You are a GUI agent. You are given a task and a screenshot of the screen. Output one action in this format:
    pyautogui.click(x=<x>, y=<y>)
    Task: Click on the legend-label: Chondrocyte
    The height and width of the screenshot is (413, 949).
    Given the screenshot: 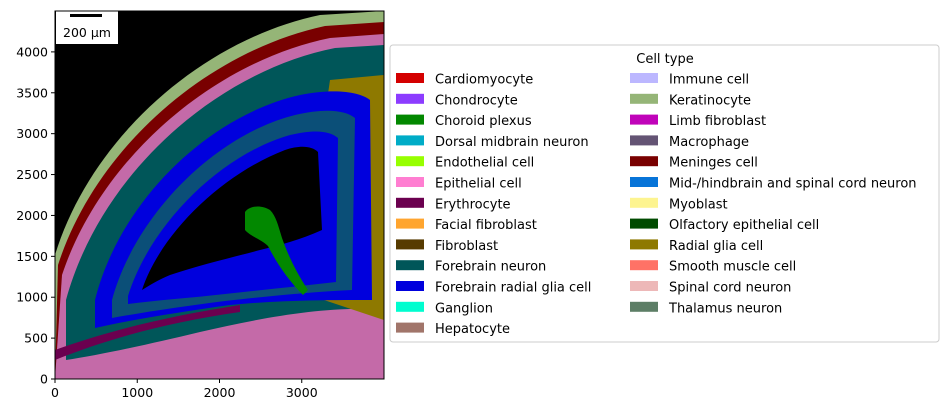 What is the action you would take?
    pyautogui.click(x=476, y=100)
    